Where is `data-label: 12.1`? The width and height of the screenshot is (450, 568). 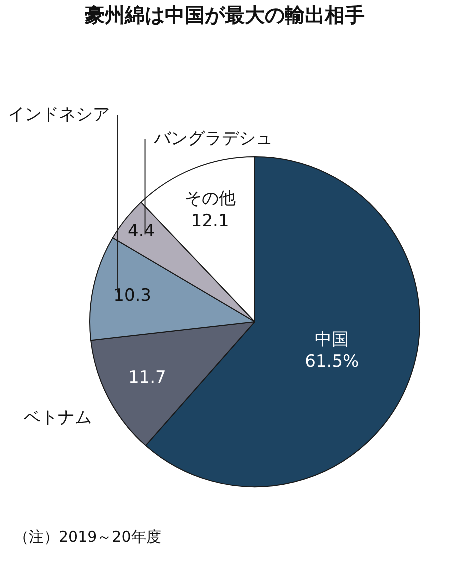 data-label: 12.1 is located at coordinates (210, 221).